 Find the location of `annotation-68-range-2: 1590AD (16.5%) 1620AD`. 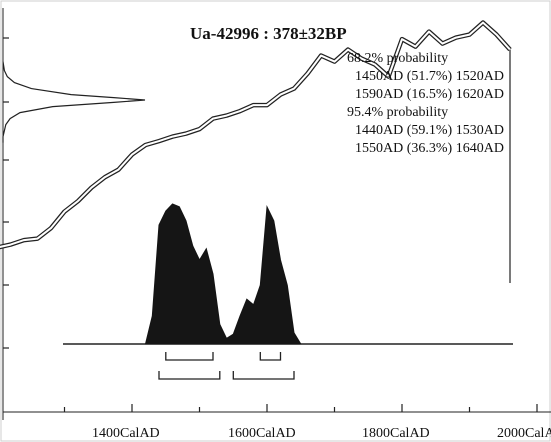

annotation-68-range-2: 1590AD (16.5%) 1620AD is located at coordinates (429, 94).